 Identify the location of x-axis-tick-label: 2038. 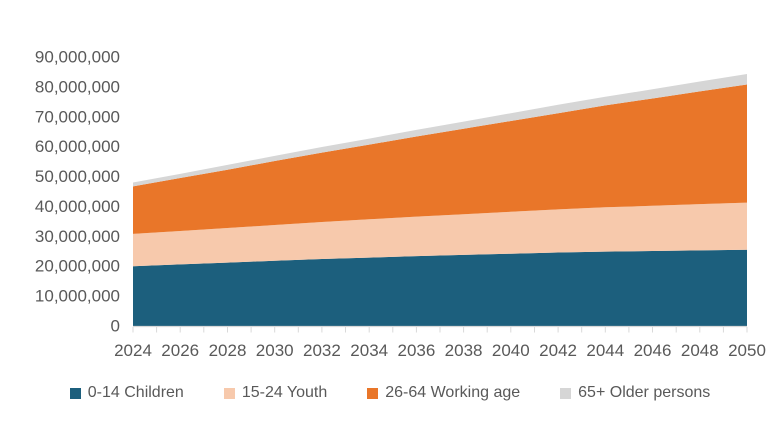
(464, 350).